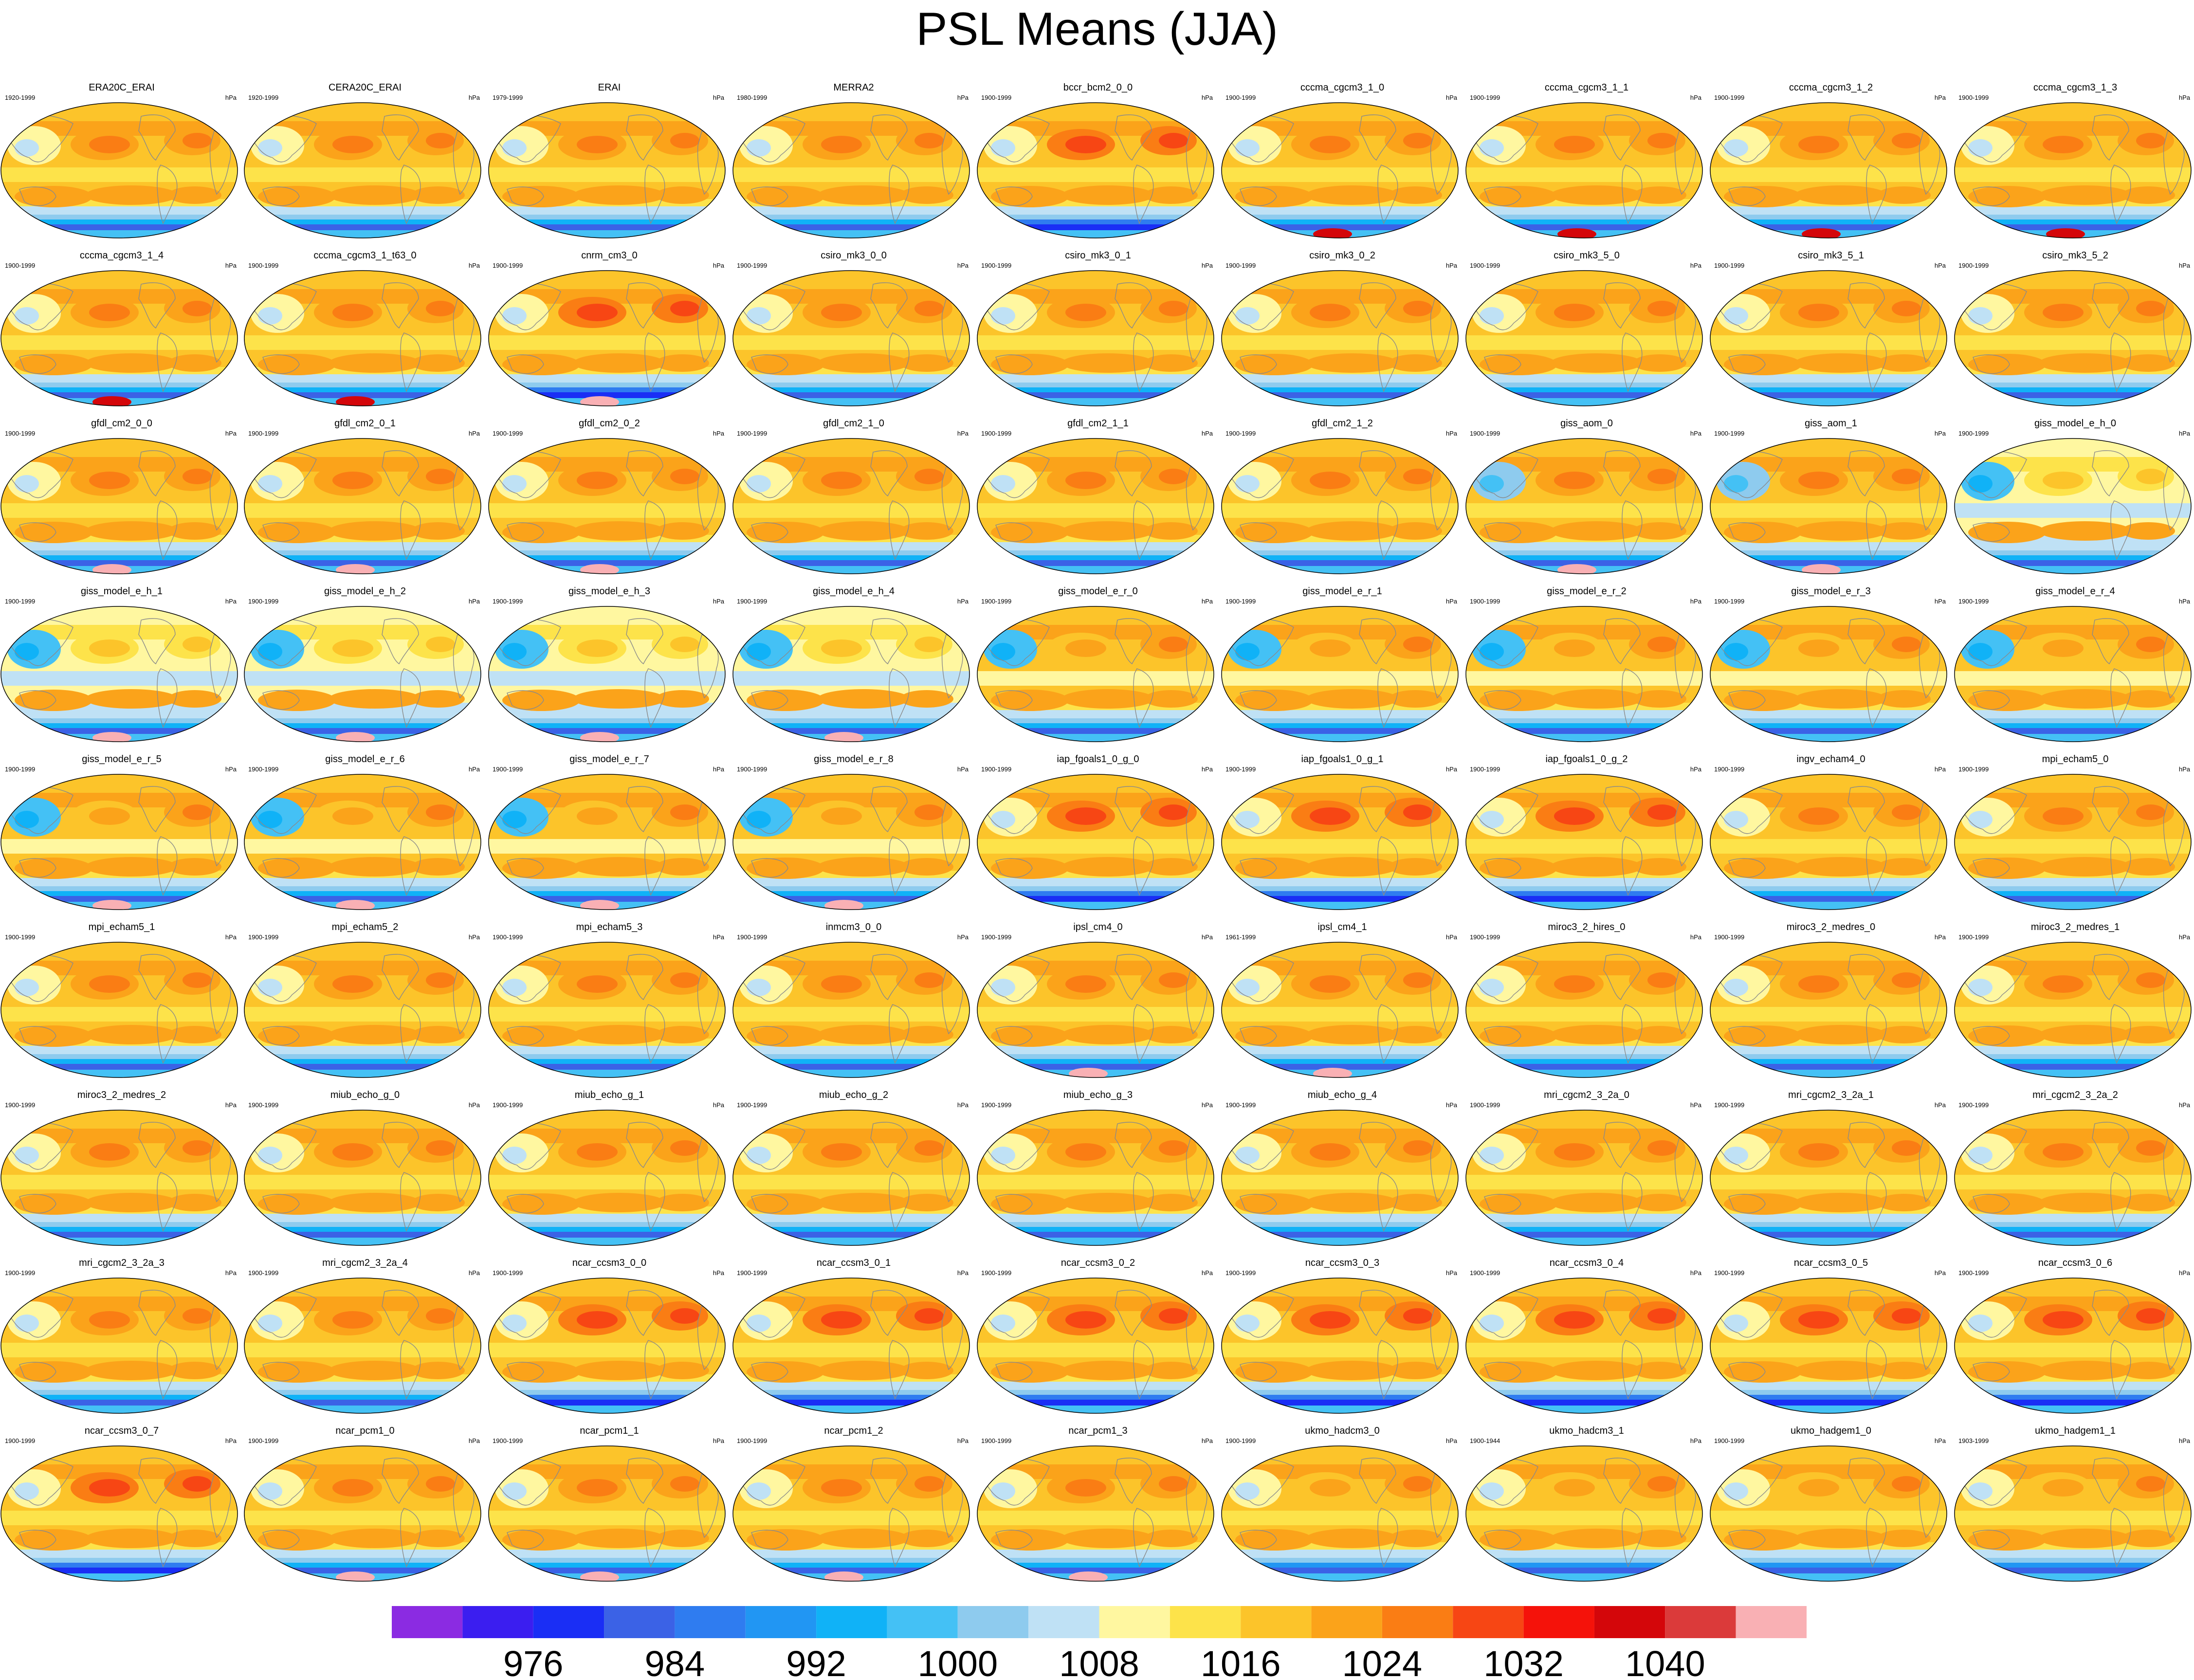 Image resolution: width=2194 pixels, height=1680 pixels. What do you see at coordinates (854, 1095) in the screenshot?
I see `panel-title: miub_echo_g_2` at bounding box center [854, 1095].